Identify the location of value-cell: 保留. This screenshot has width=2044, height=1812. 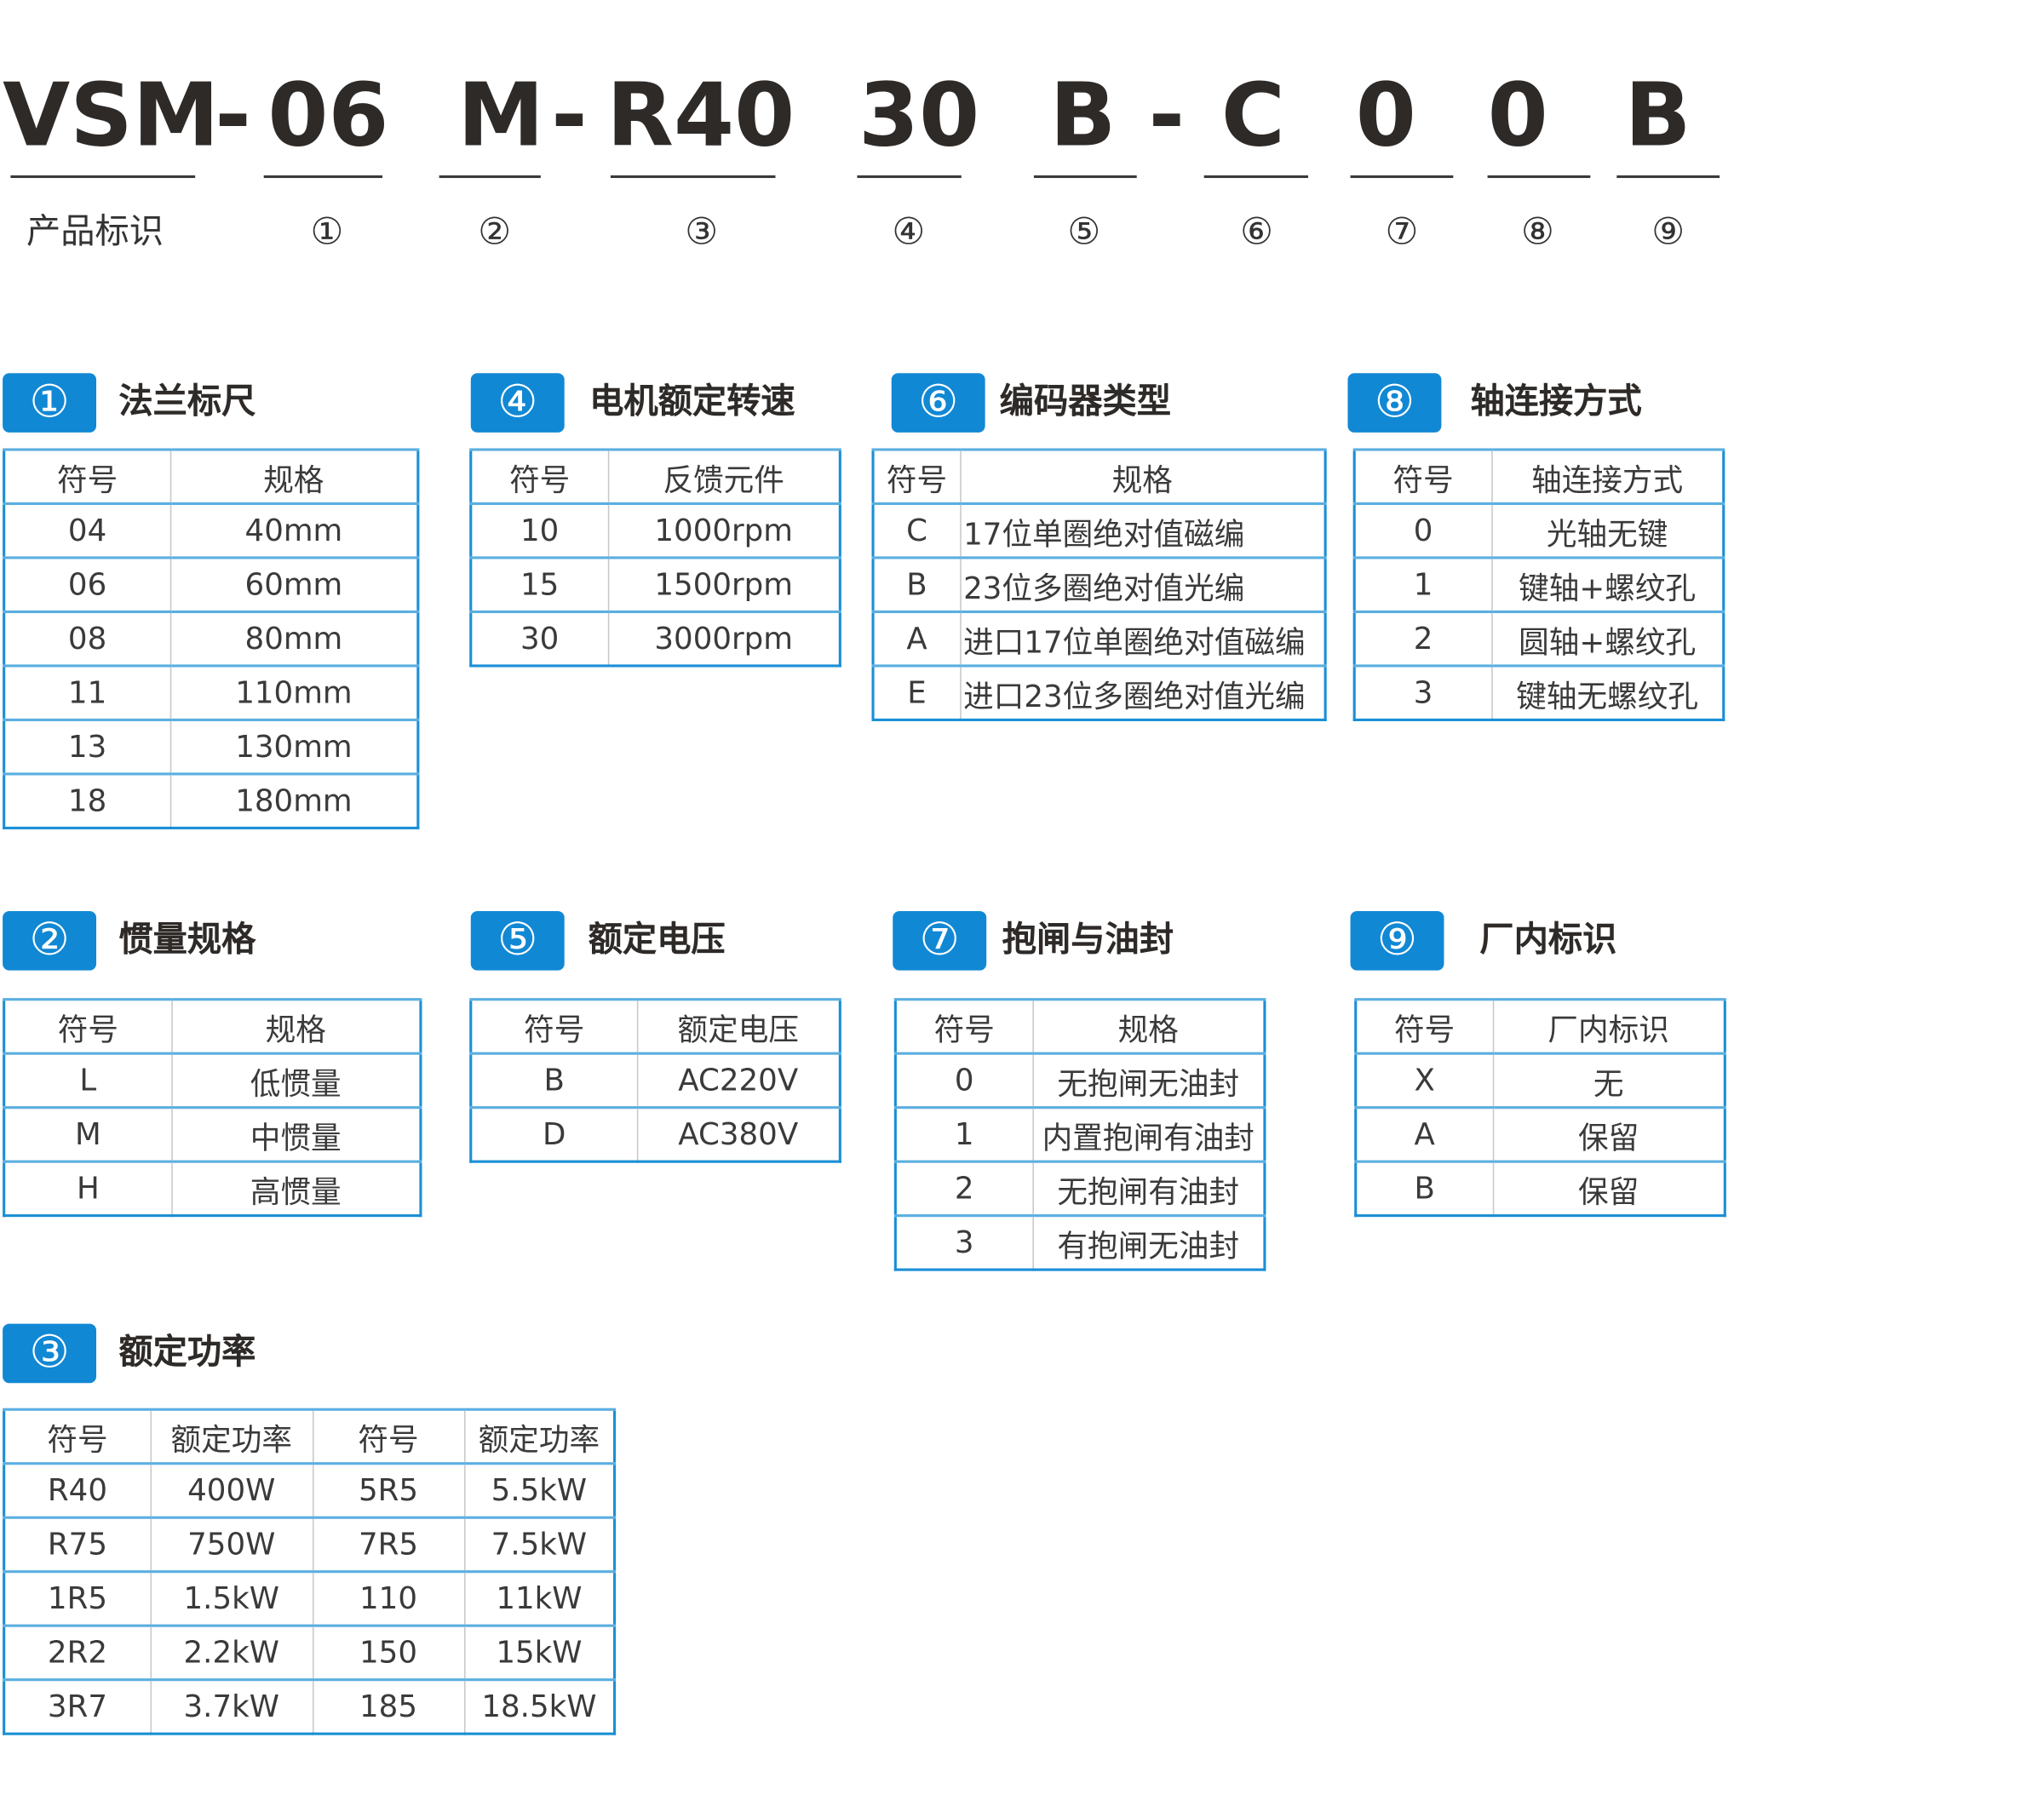
(1608, 1134).